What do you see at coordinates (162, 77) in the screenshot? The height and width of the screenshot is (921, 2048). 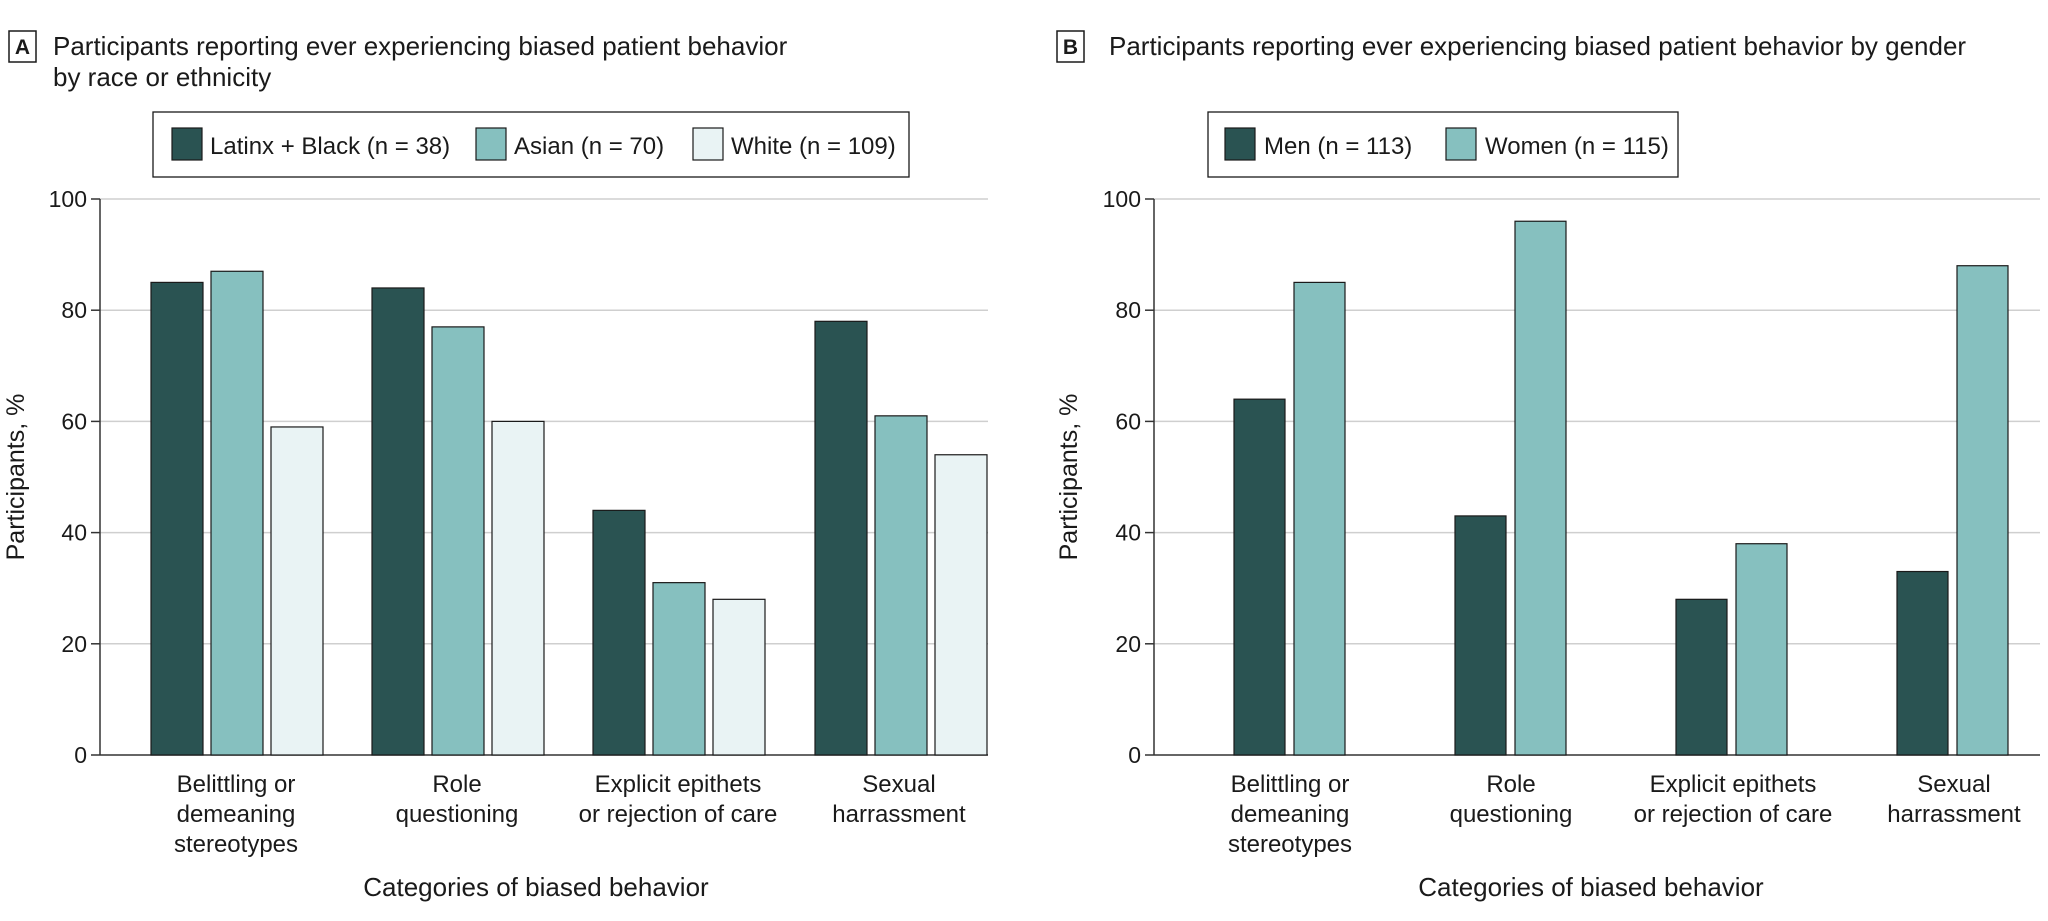 I see `chart-title-line: by race or ethnicity` at bounding box center [162, 77].